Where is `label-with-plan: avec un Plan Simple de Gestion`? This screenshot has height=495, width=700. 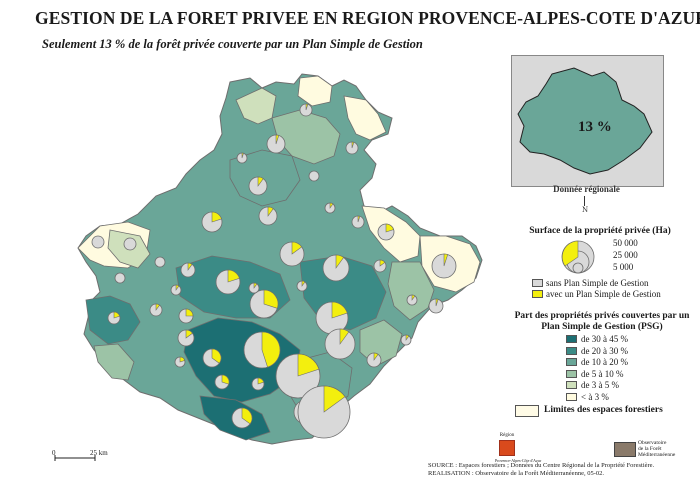 label-with-plan: avec un Plan Simple de Gestion is located at coordinates (603, 294).